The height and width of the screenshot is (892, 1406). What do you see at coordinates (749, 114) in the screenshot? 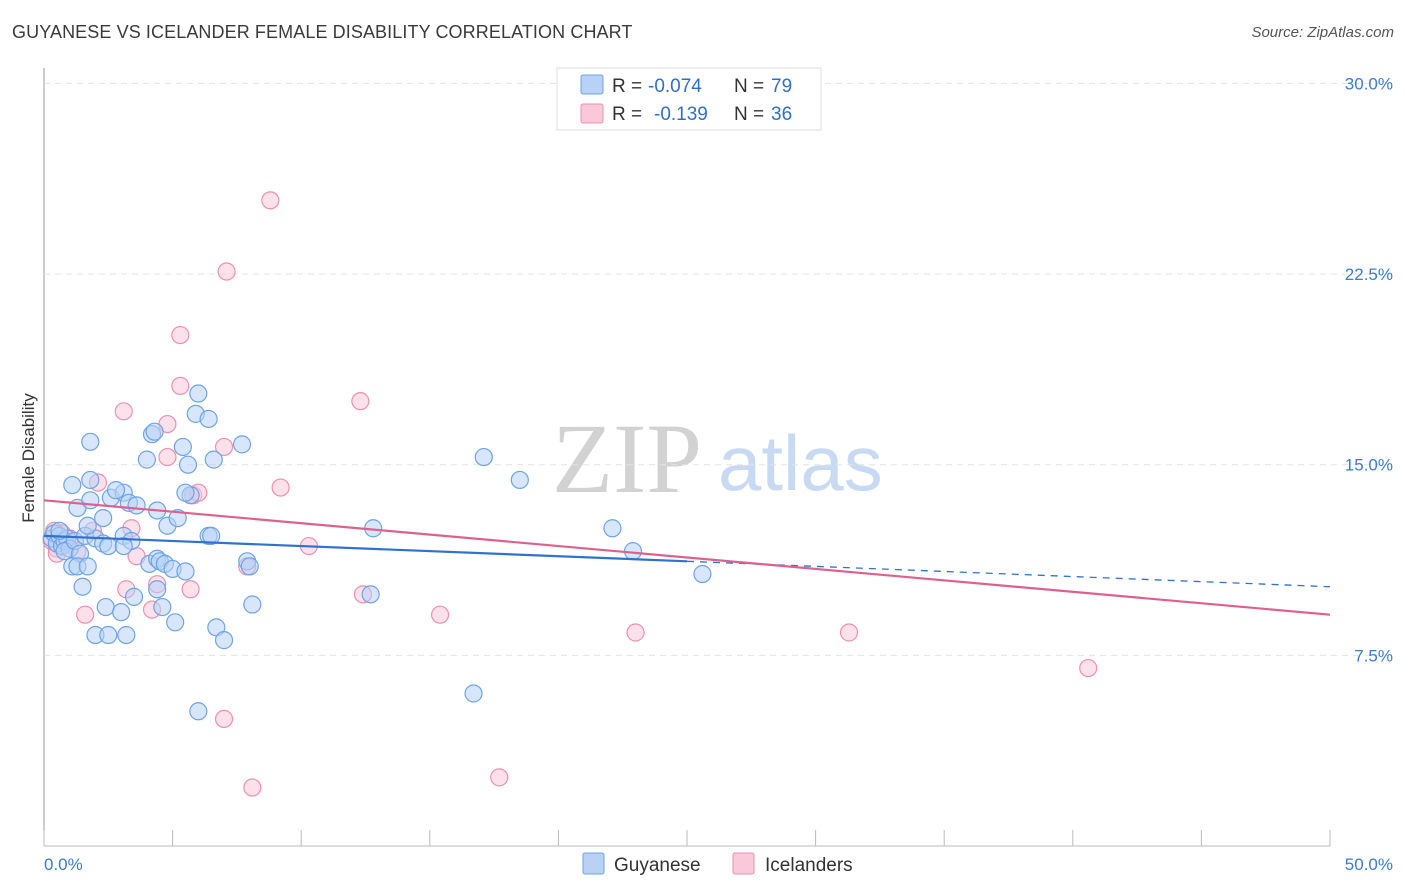
I see `icelanders-n-label: N =` at bounding box center [749, 114].